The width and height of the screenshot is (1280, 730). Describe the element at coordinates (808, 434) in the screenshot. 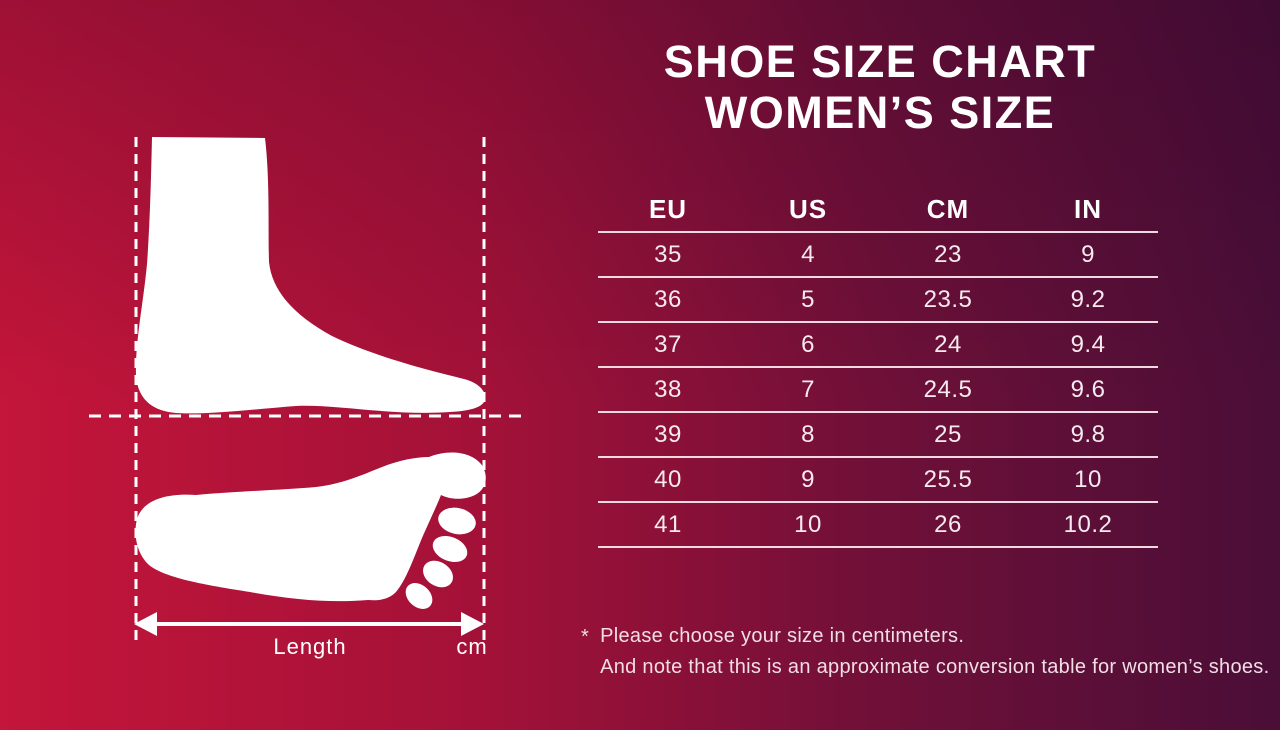

I see `size-cell: 8` at that location.